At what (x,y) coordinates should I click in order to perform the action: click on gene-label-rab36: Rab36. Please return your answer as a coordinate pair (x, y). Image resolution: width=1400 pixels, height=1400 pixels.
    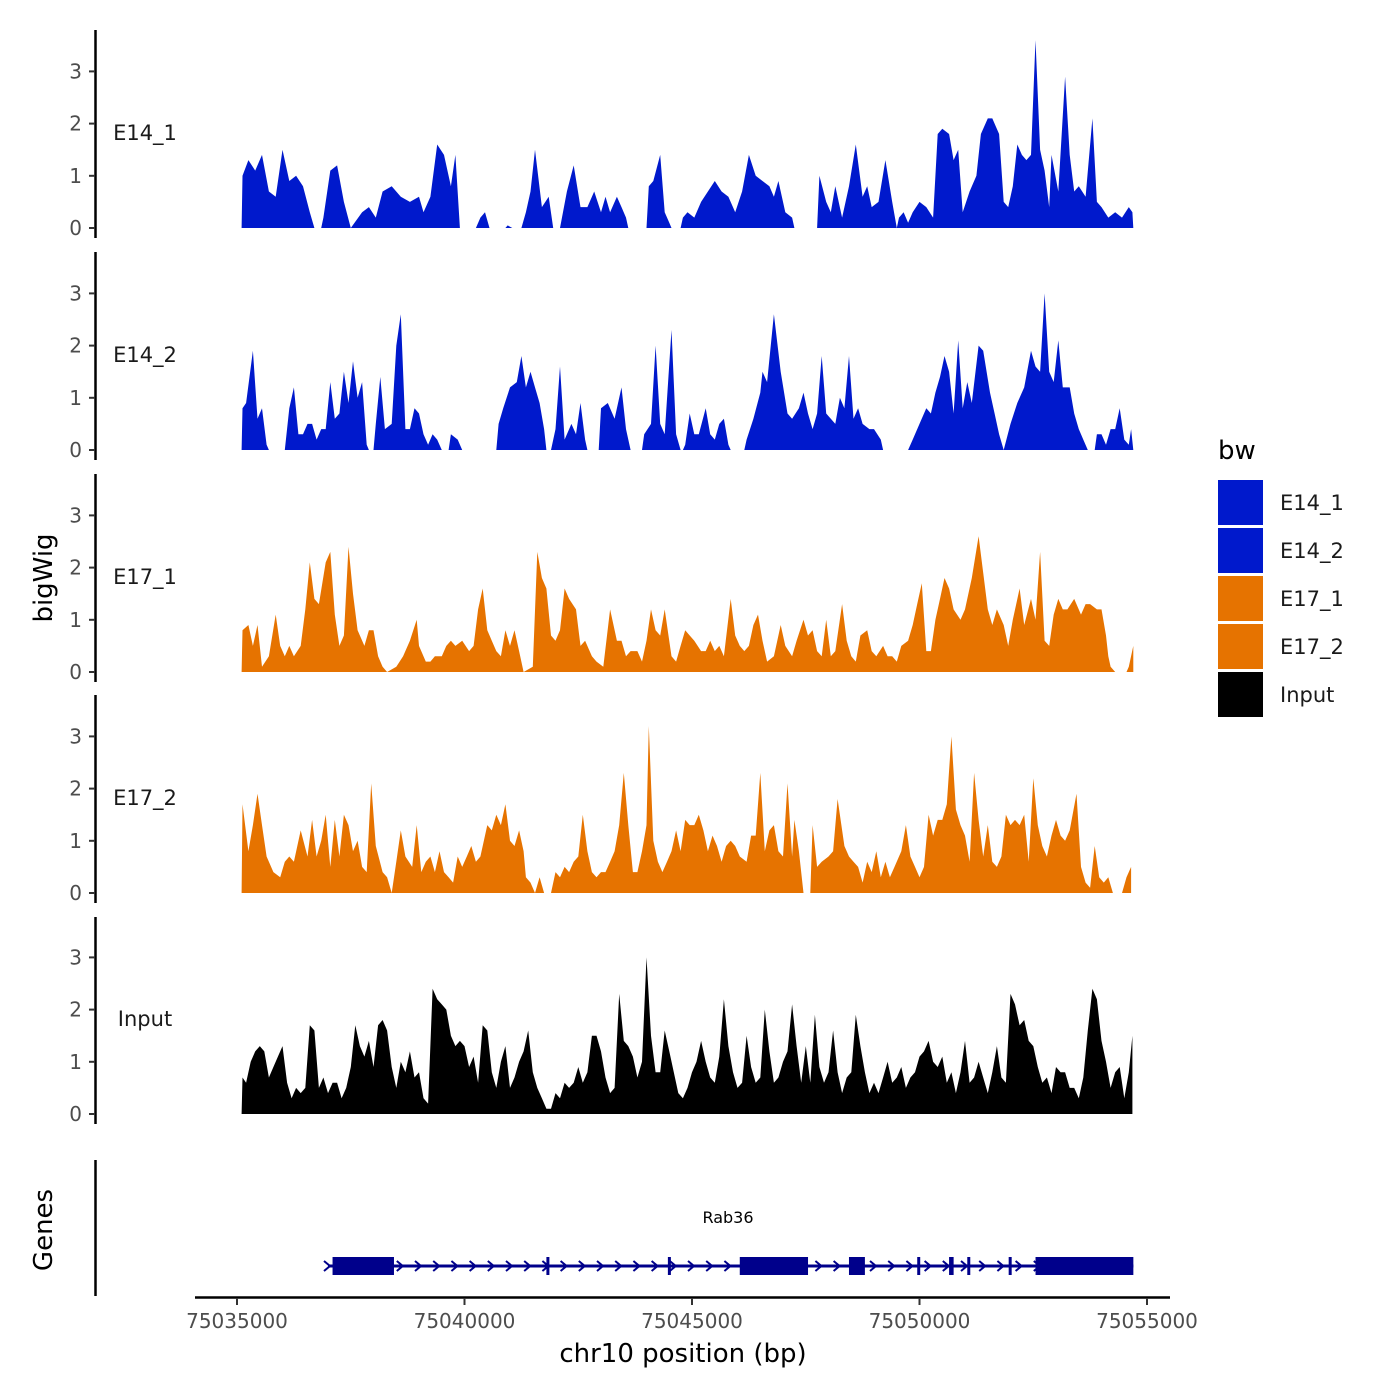
    Looking at the image, I should click on (727, 1217).